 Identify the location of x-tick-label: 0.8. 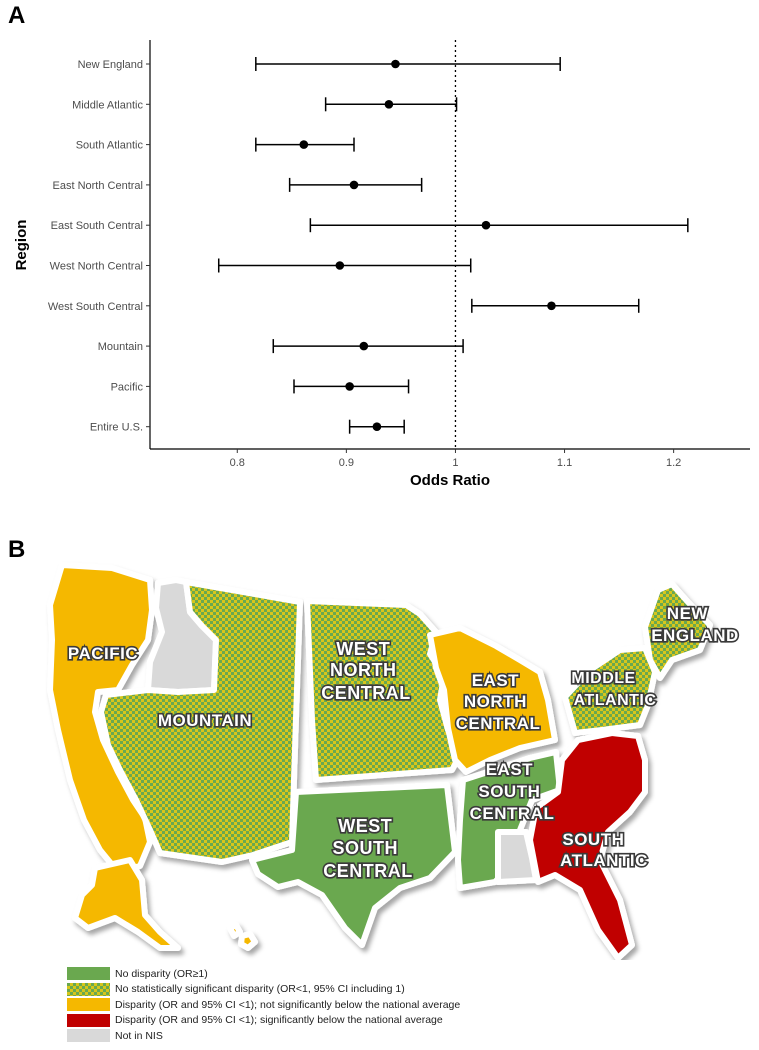
(237, 463).